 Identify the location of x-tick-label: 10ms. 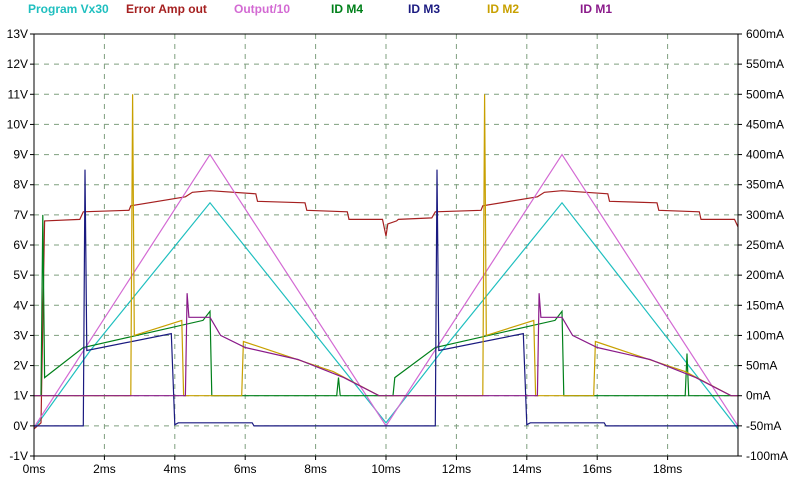
(385, 469).